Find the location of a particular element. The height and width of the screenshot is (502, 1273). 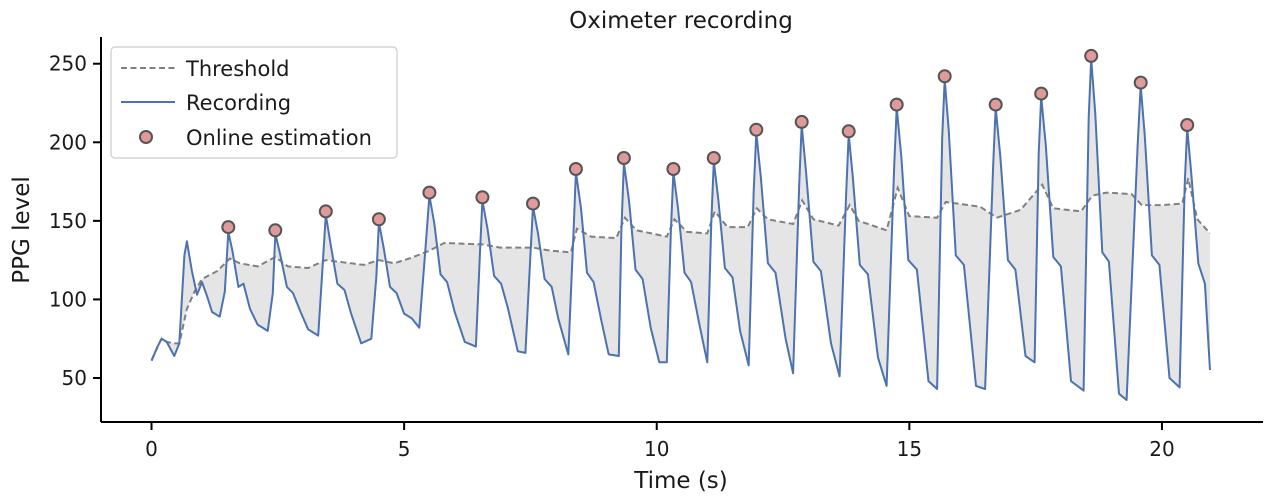

y-tick-label-250: 250 is located at coordinates (68, 64).